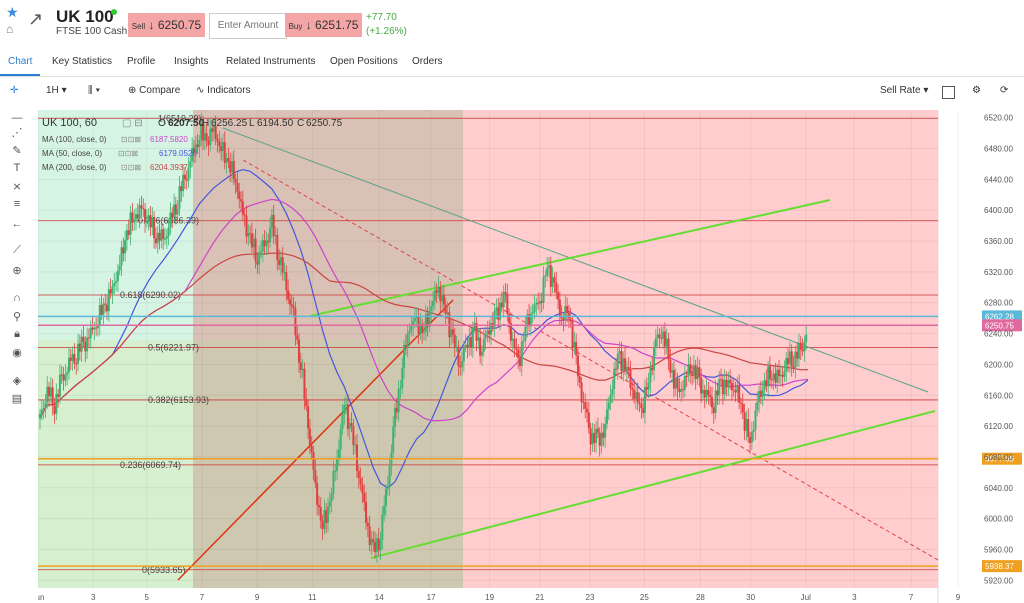  Describe the element at coordinates (17, 399) in the screenshot. I see `trash-icon: ▤` at that location.